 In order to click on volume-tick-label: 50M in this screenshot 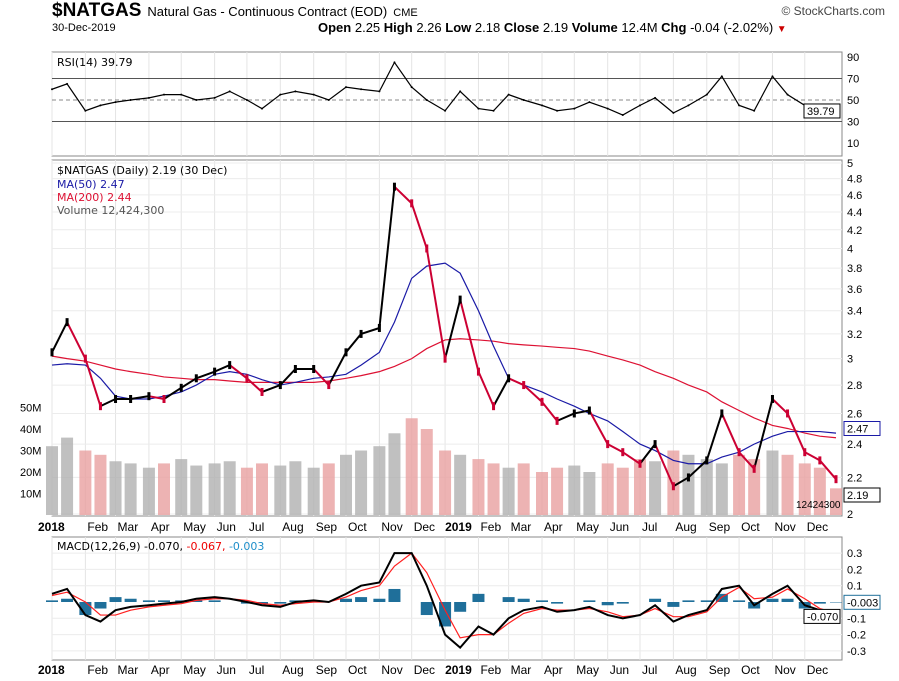, I will do `click(30, 409)`.